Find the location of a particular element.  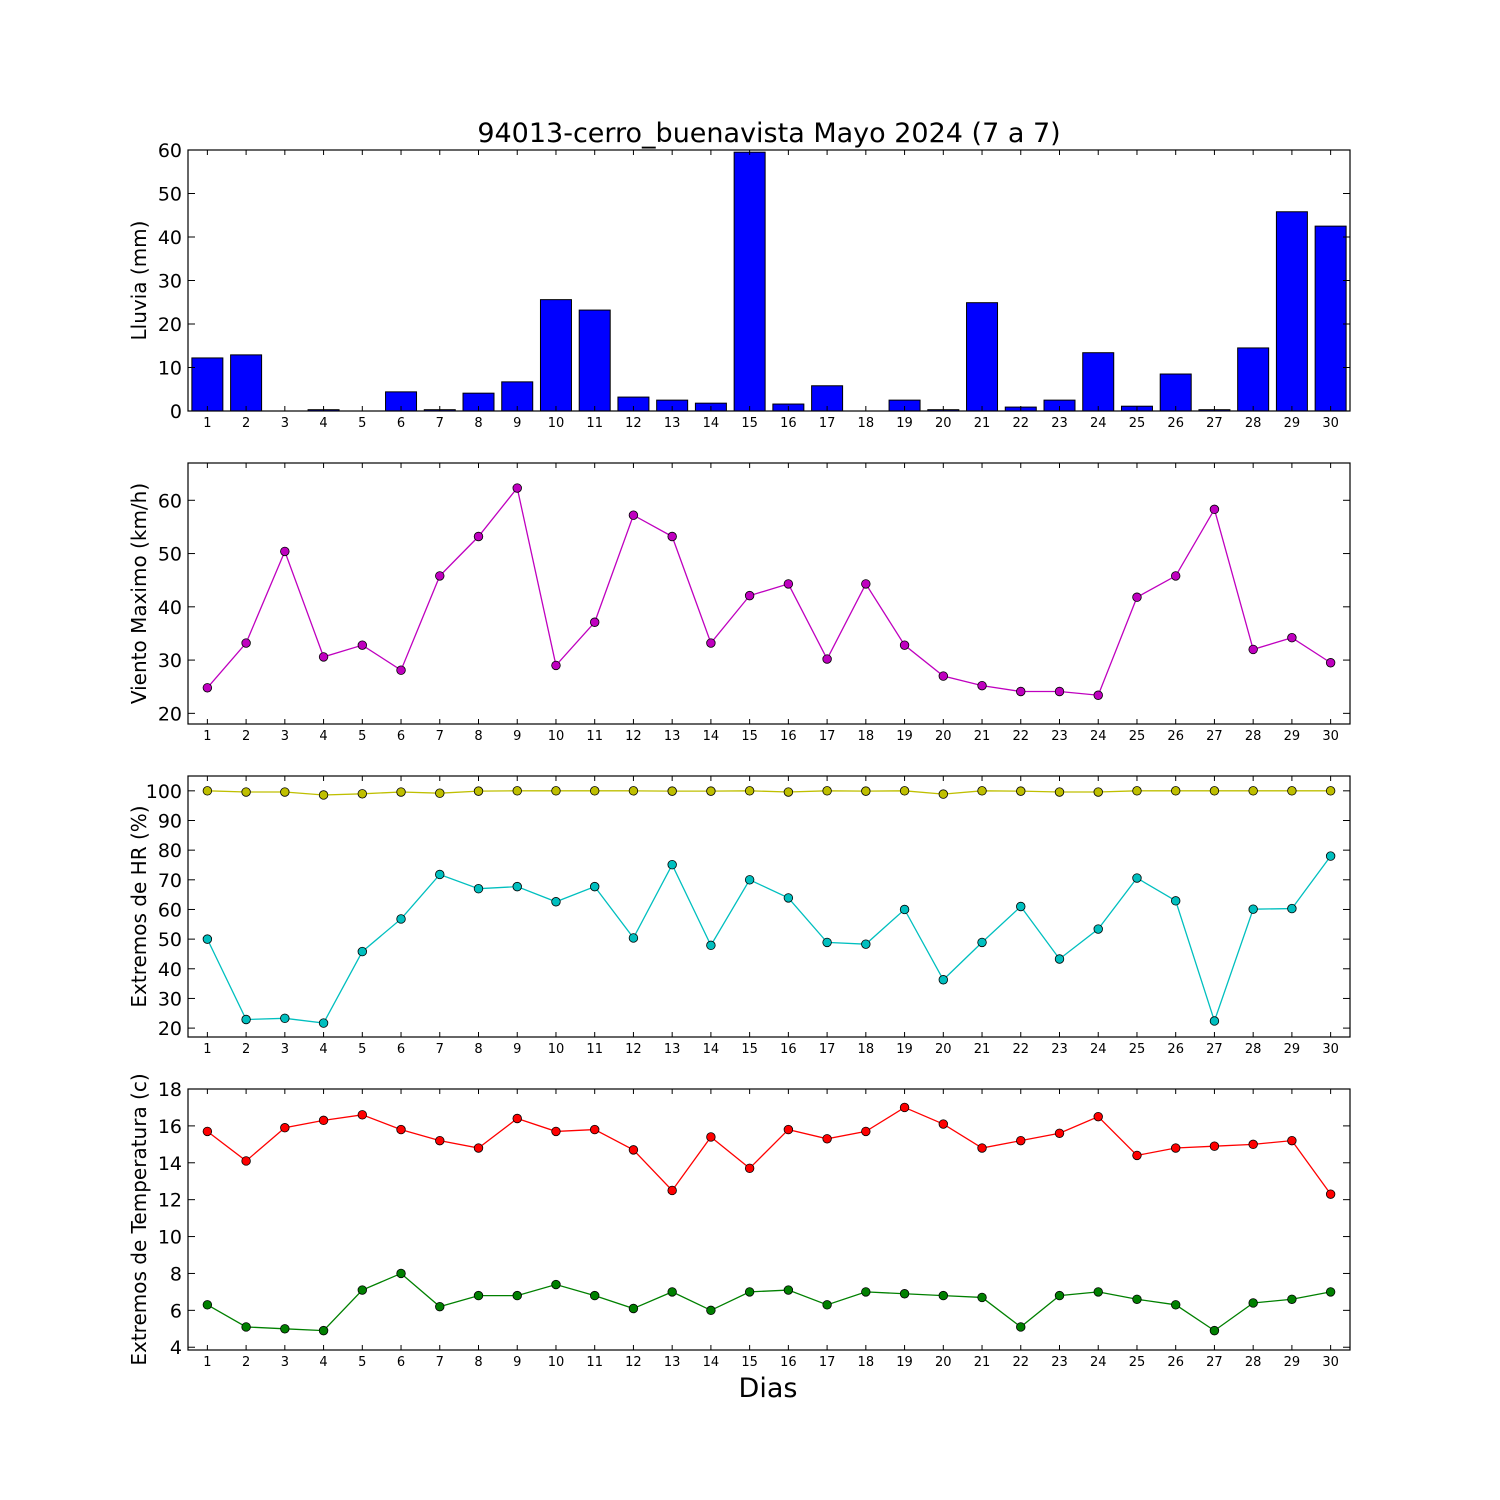

hr-ytick-label: 100 is located at coordinates (164, 792).